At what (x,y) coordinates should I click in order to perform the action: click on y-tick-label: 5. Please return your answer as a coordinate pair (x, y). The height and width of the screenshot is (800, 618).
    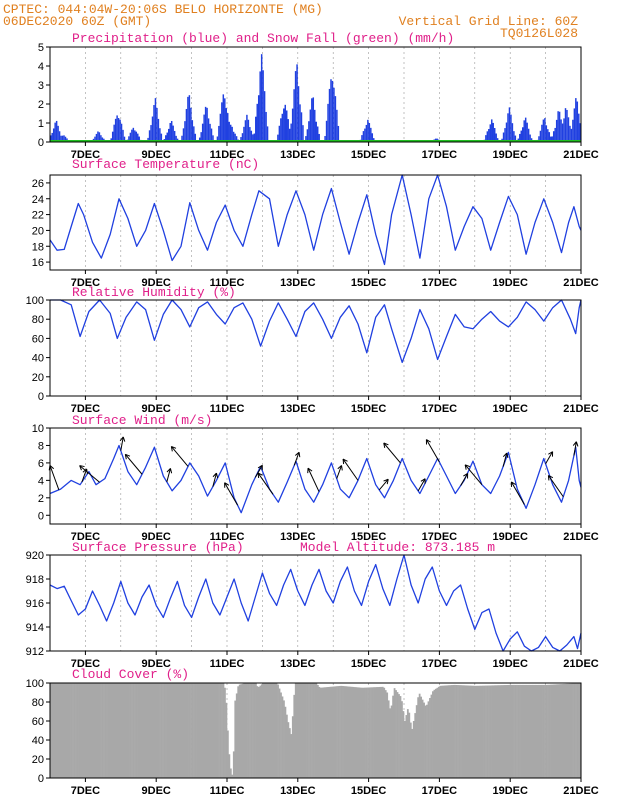
    Looking at the image, I should click on (41, 48).